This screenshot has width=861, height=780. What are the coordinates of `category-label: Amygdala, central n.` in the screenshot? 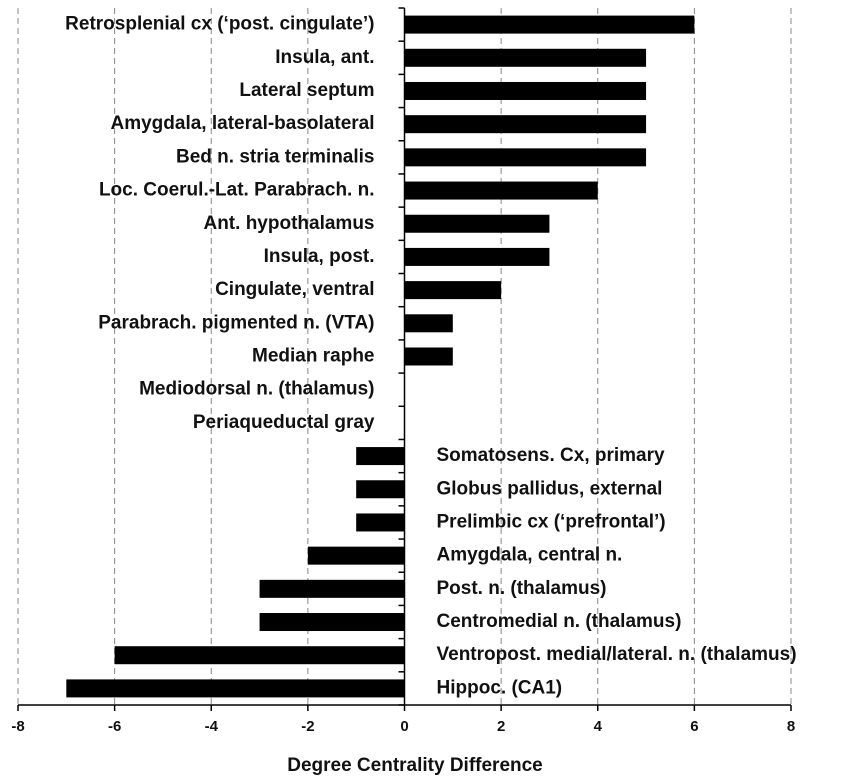 It's located at (530, 555).